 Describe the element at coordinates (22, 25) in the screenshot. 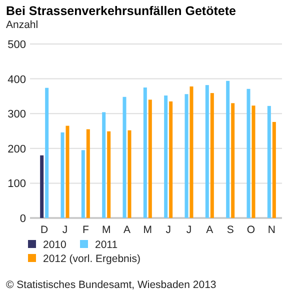

I see `chart-subtitle: Anzahl` at that location.